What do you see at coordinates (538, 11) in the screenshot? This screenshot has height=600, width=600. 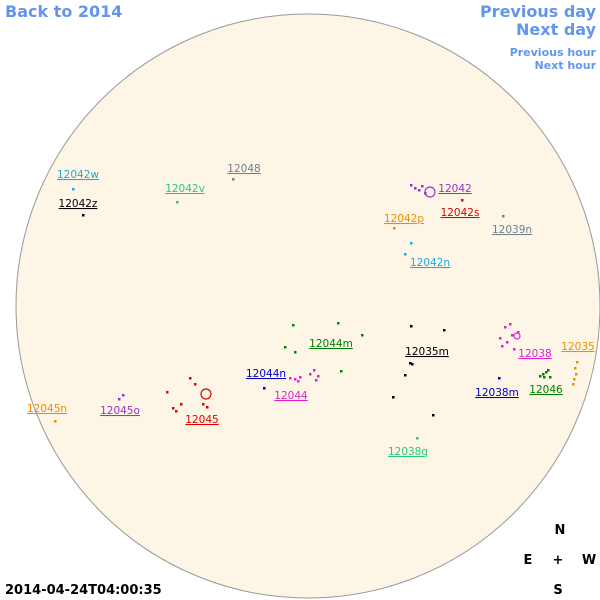 I see `previous-day-link: Previous day` at bounding box center [538, 11].